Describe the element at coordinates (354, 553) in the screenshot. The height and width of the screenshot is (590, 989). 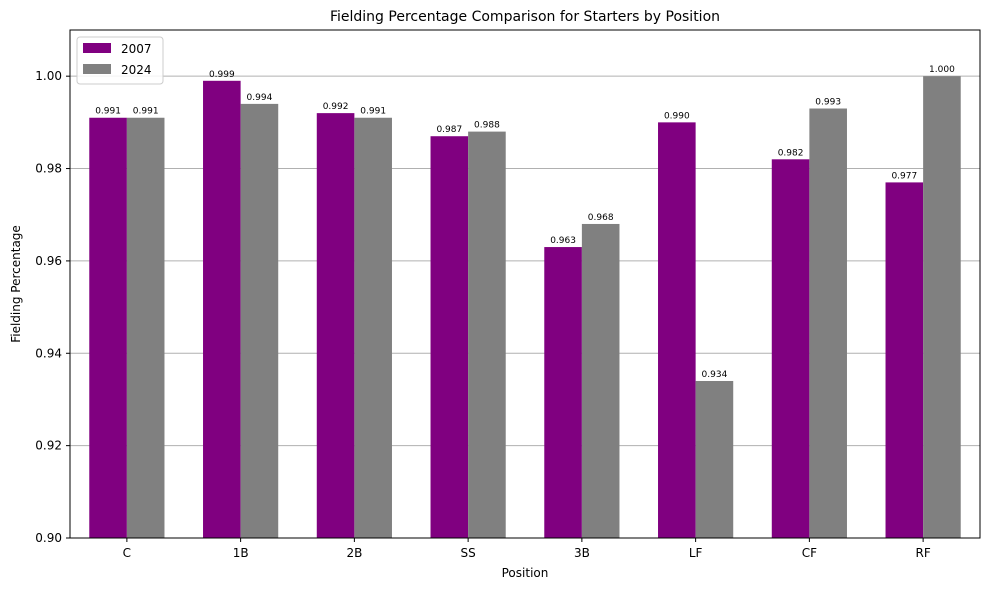
I see `x-tick-label: 2B` at that location.